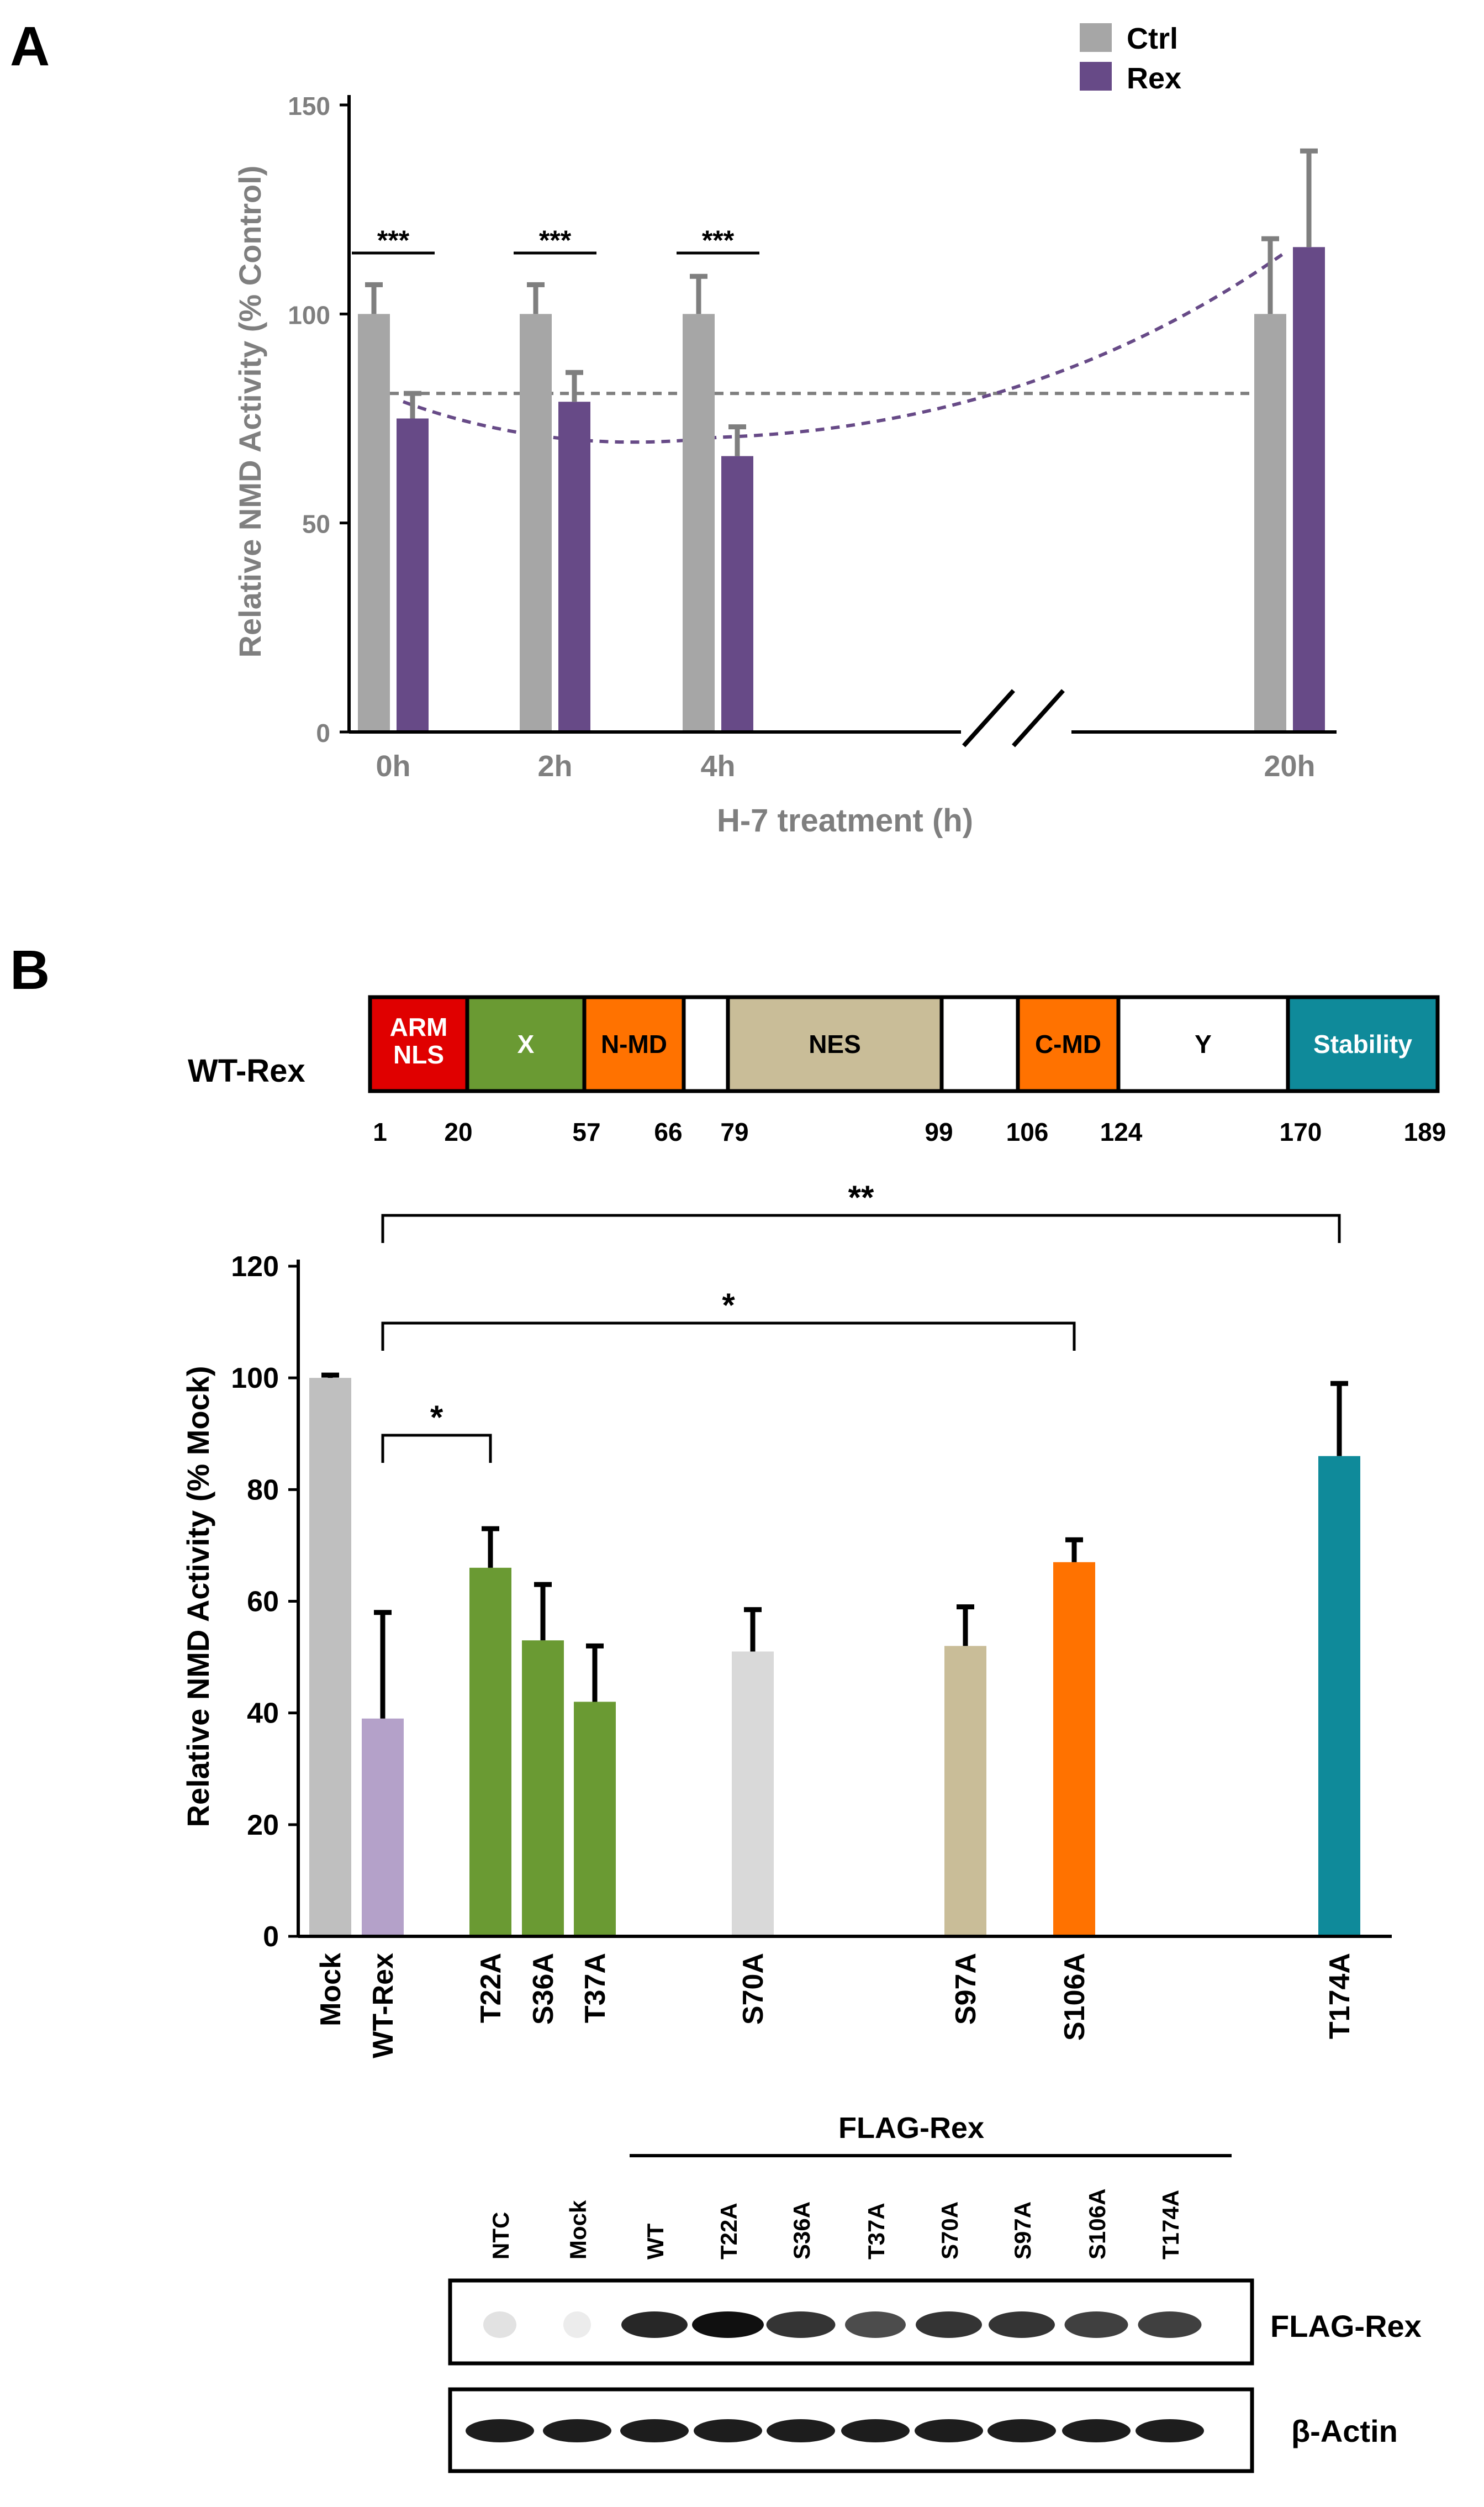 This screenshot has height=2507, width=1484. What do you see at coordinates (418, 1044) in the screenshot?
I see `domain-arm-nls` at bounding box center [418, 1044].